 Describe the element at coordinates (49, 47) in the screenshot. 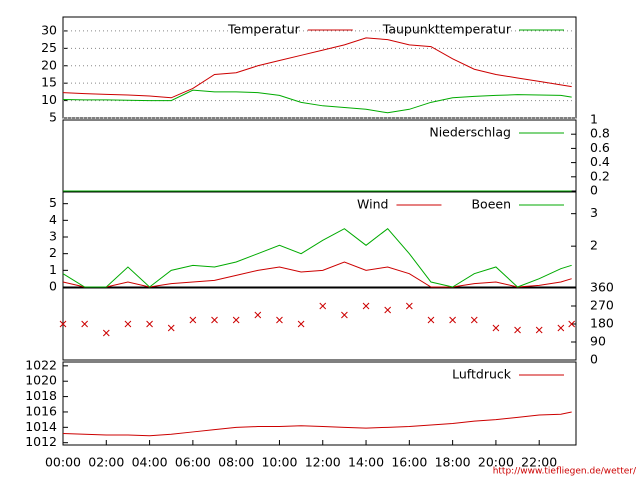

I see `y-tick-label: 25` at that location.